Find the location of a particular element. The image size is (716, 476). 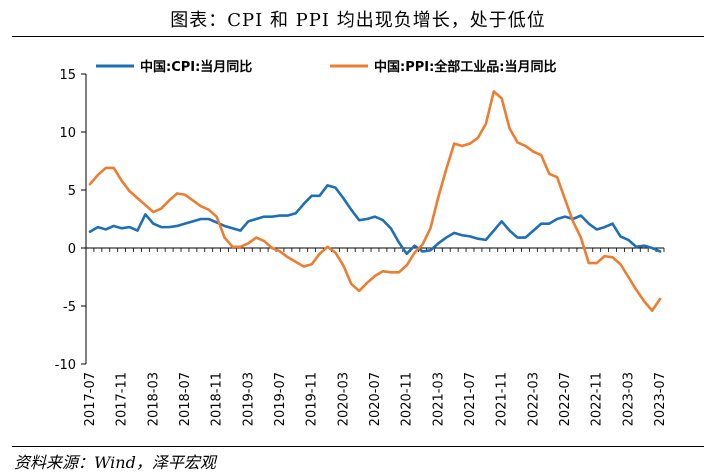

x-tick-label: 2019-11 is located at coordinates (312, 399).